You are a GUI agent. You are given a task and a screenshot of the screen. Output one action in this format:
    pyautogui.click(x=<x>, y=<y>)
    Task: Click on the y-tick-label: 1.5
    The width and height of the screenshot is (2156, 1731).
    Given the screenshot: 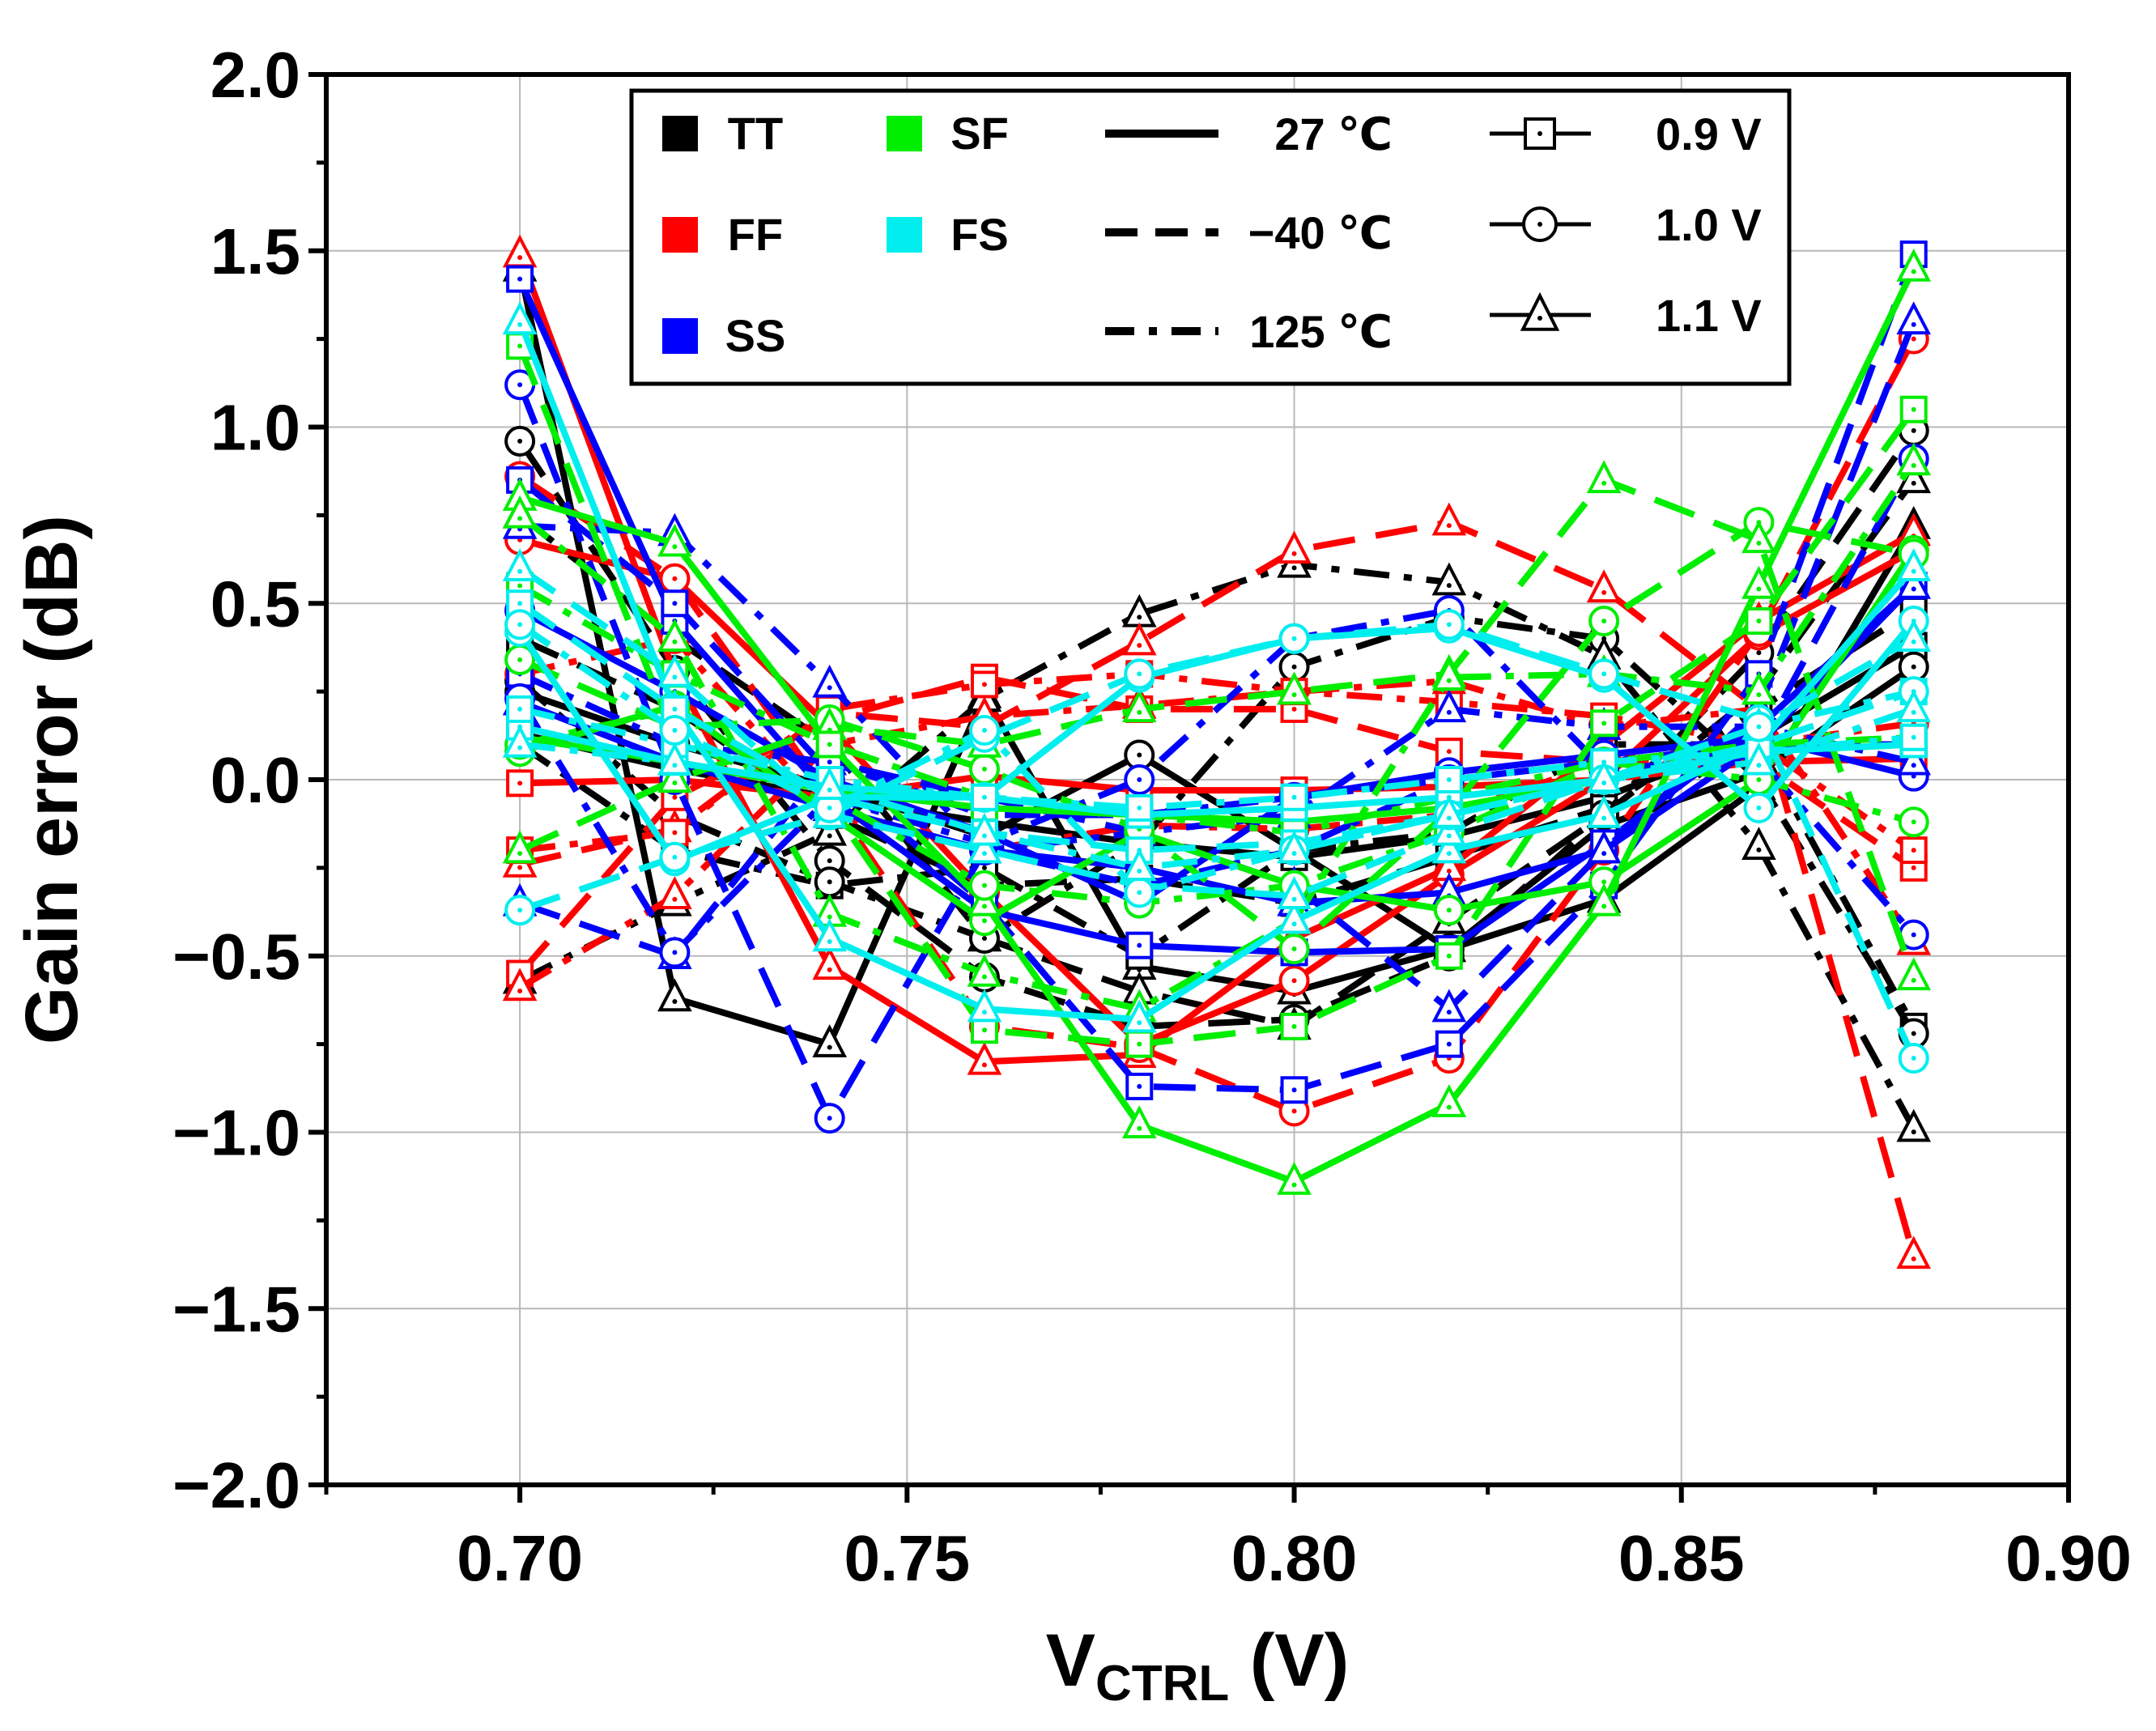 What is the action you would take?
    pyautogui.click(x=255, y=251)
    